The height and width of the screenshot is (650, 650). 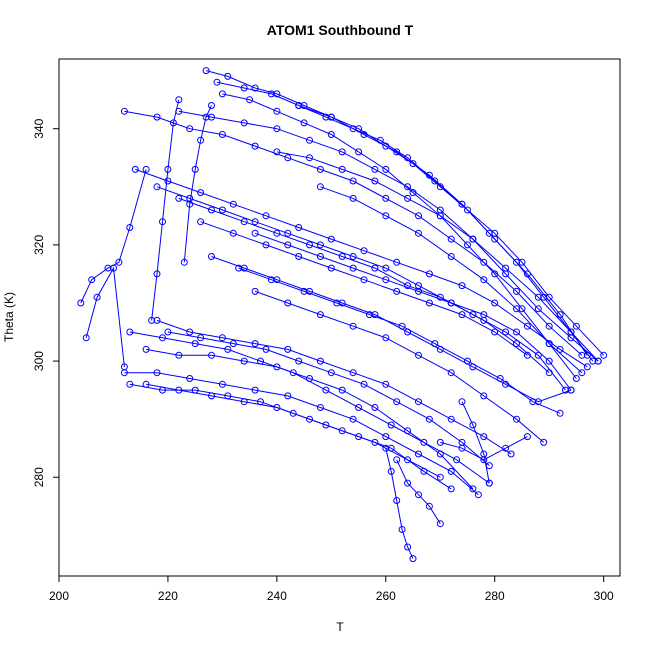 I want to click on y-tick-label: 300, so click(x=39, y=361).